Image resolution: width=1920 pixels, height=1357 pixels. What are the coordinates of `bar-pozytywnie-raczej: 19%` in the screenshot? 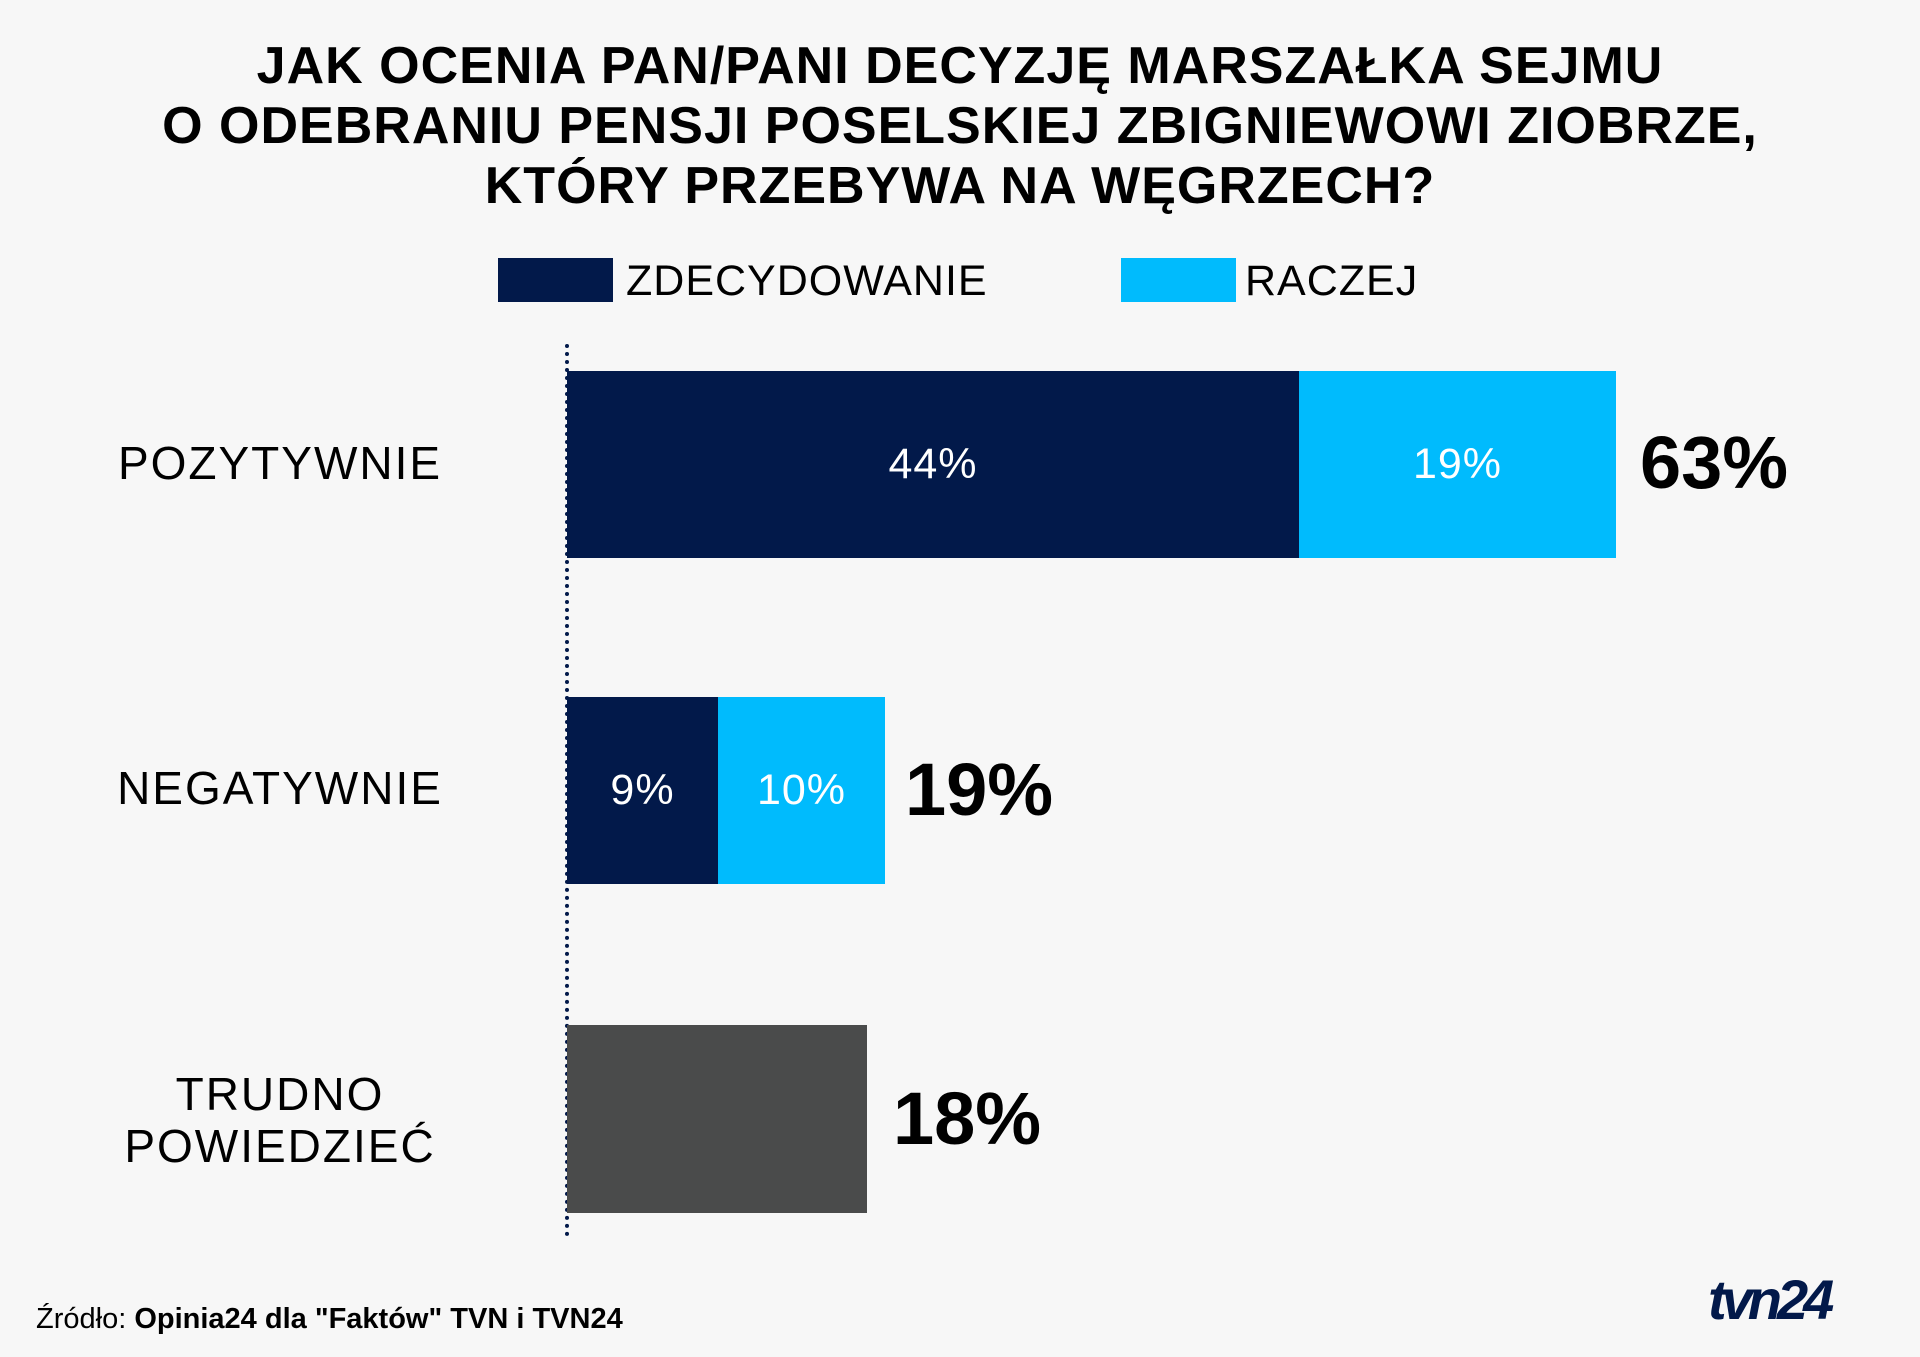 It's located at (1457, 464).